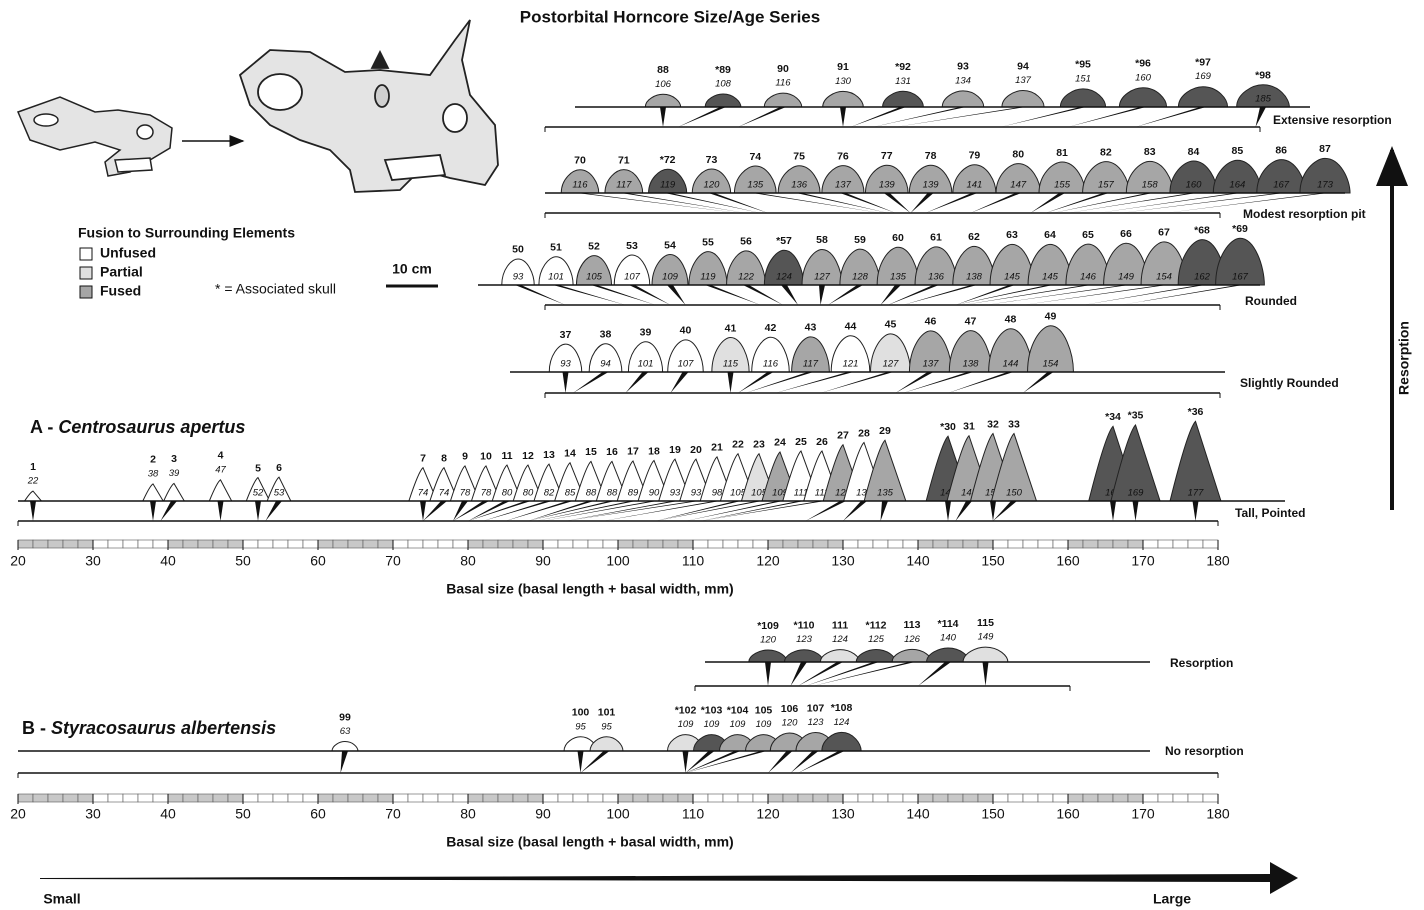 This screenshot has height=910, width=1424. What do you see at coordinates (1172, 899) in the screenshot?
I see `large-label: Large` at bounding box center [1172, 899].